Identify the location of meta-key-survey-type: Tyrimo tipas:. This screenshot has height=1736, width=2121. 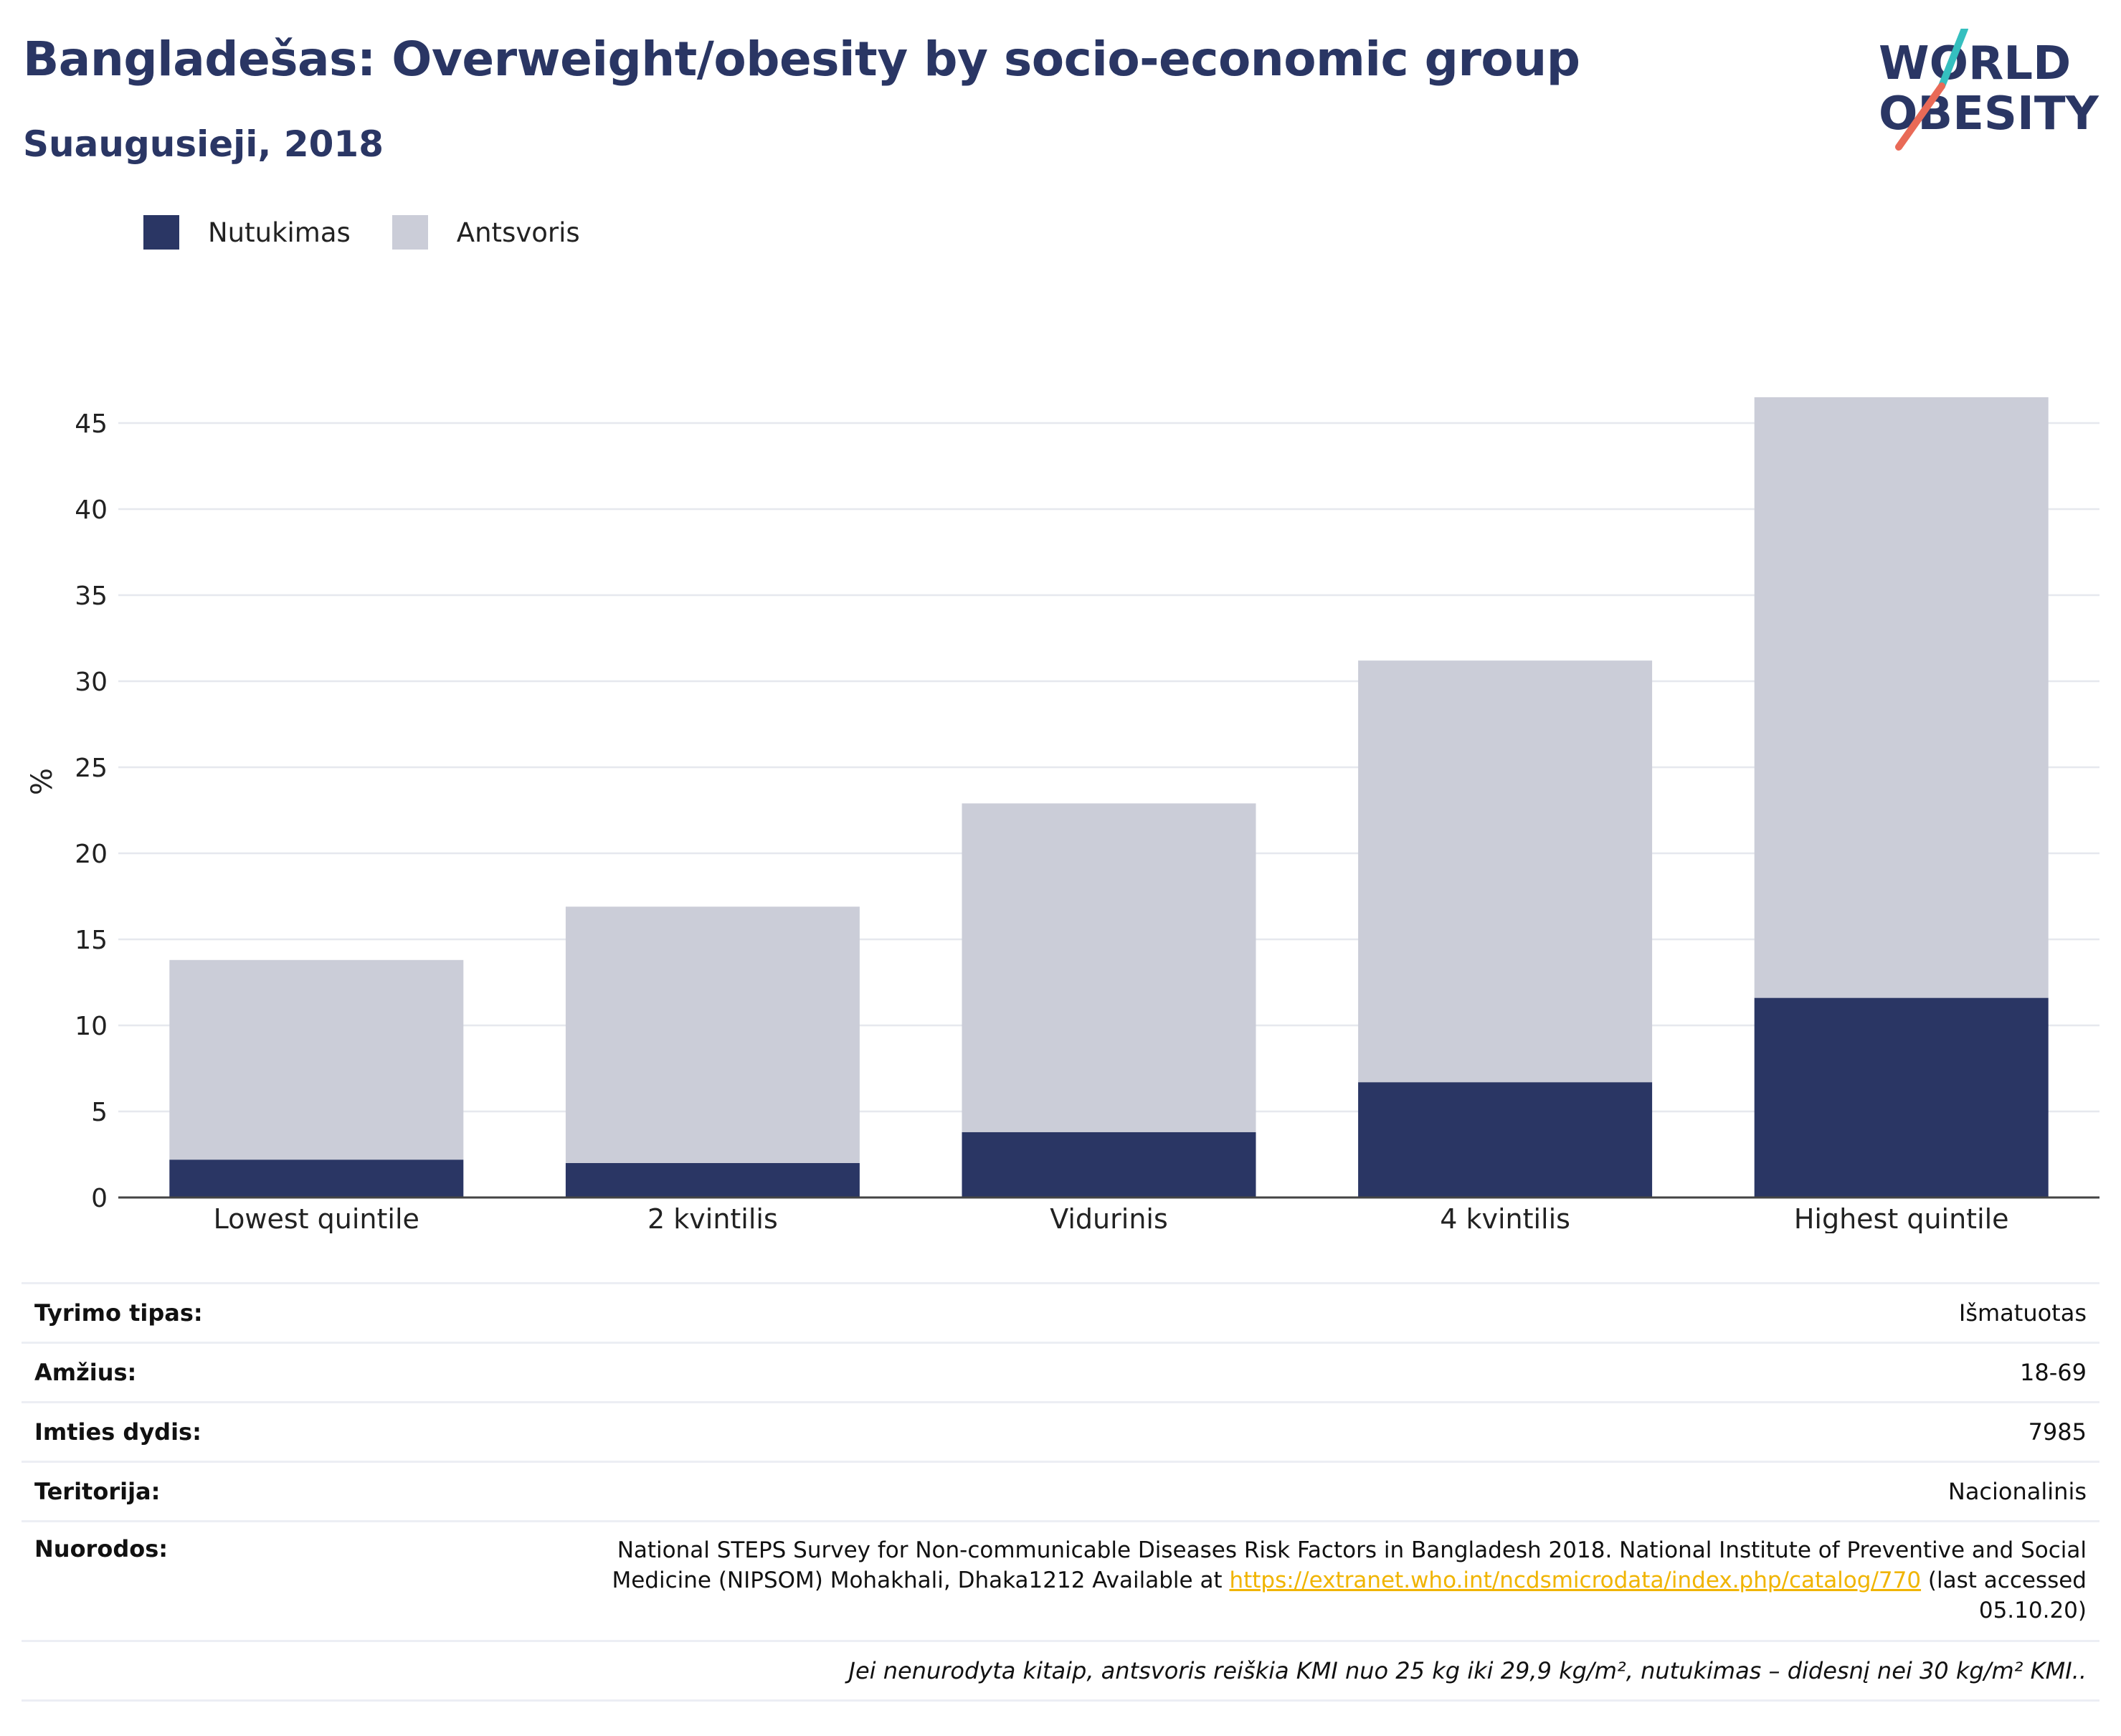
(118, 1313).